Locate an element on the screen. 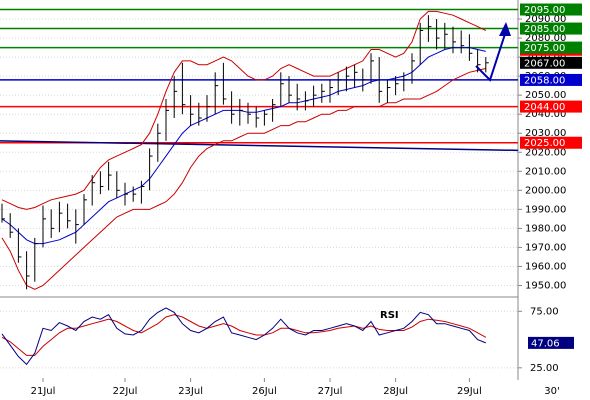  forecast-arrow is located at coordinates (493, 52).